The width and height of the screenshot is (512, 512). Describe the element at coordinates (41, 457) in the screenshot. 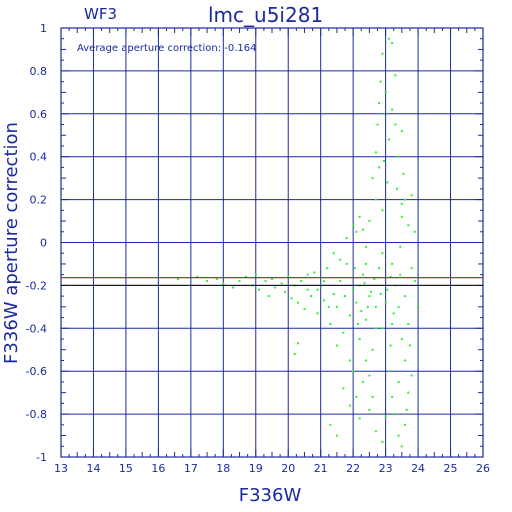

I see `y-tick-label: -1` at that location.